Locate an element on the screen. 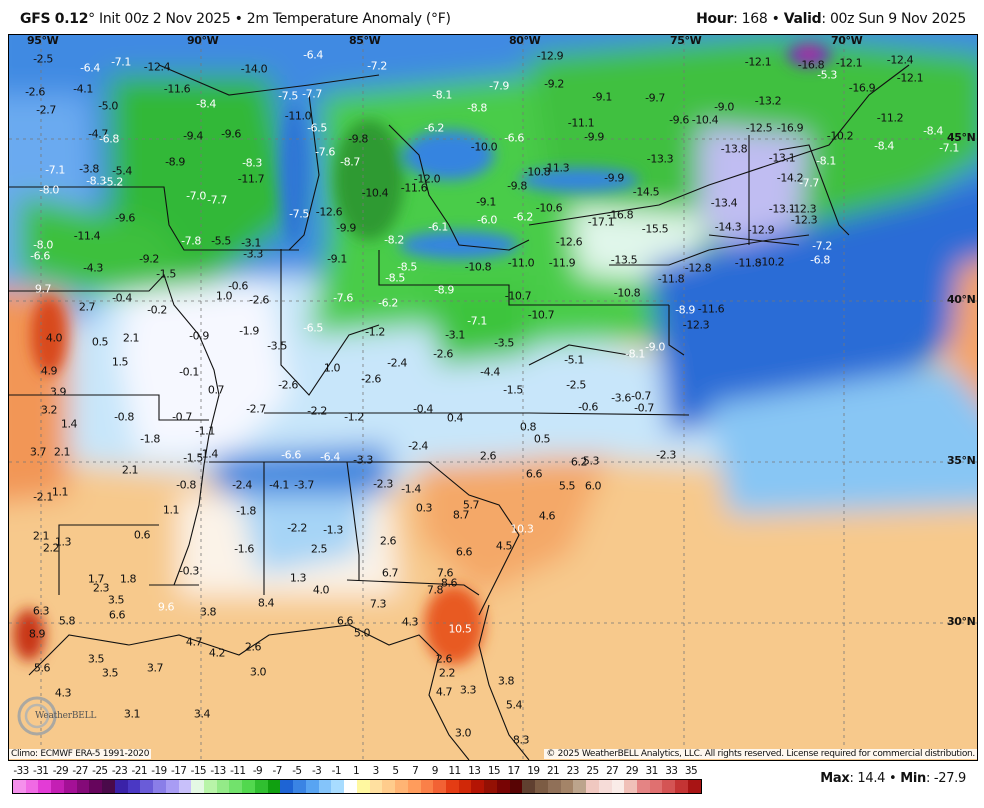 Image resolution: width=984 pixels, height=808 pixels. anomaly-value: -4.1 is located at coordinates (83, 89).